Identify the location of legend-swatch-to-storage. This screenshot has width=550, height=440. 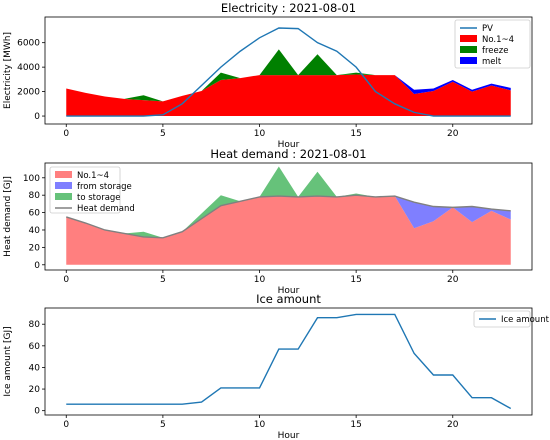
(63, 196).